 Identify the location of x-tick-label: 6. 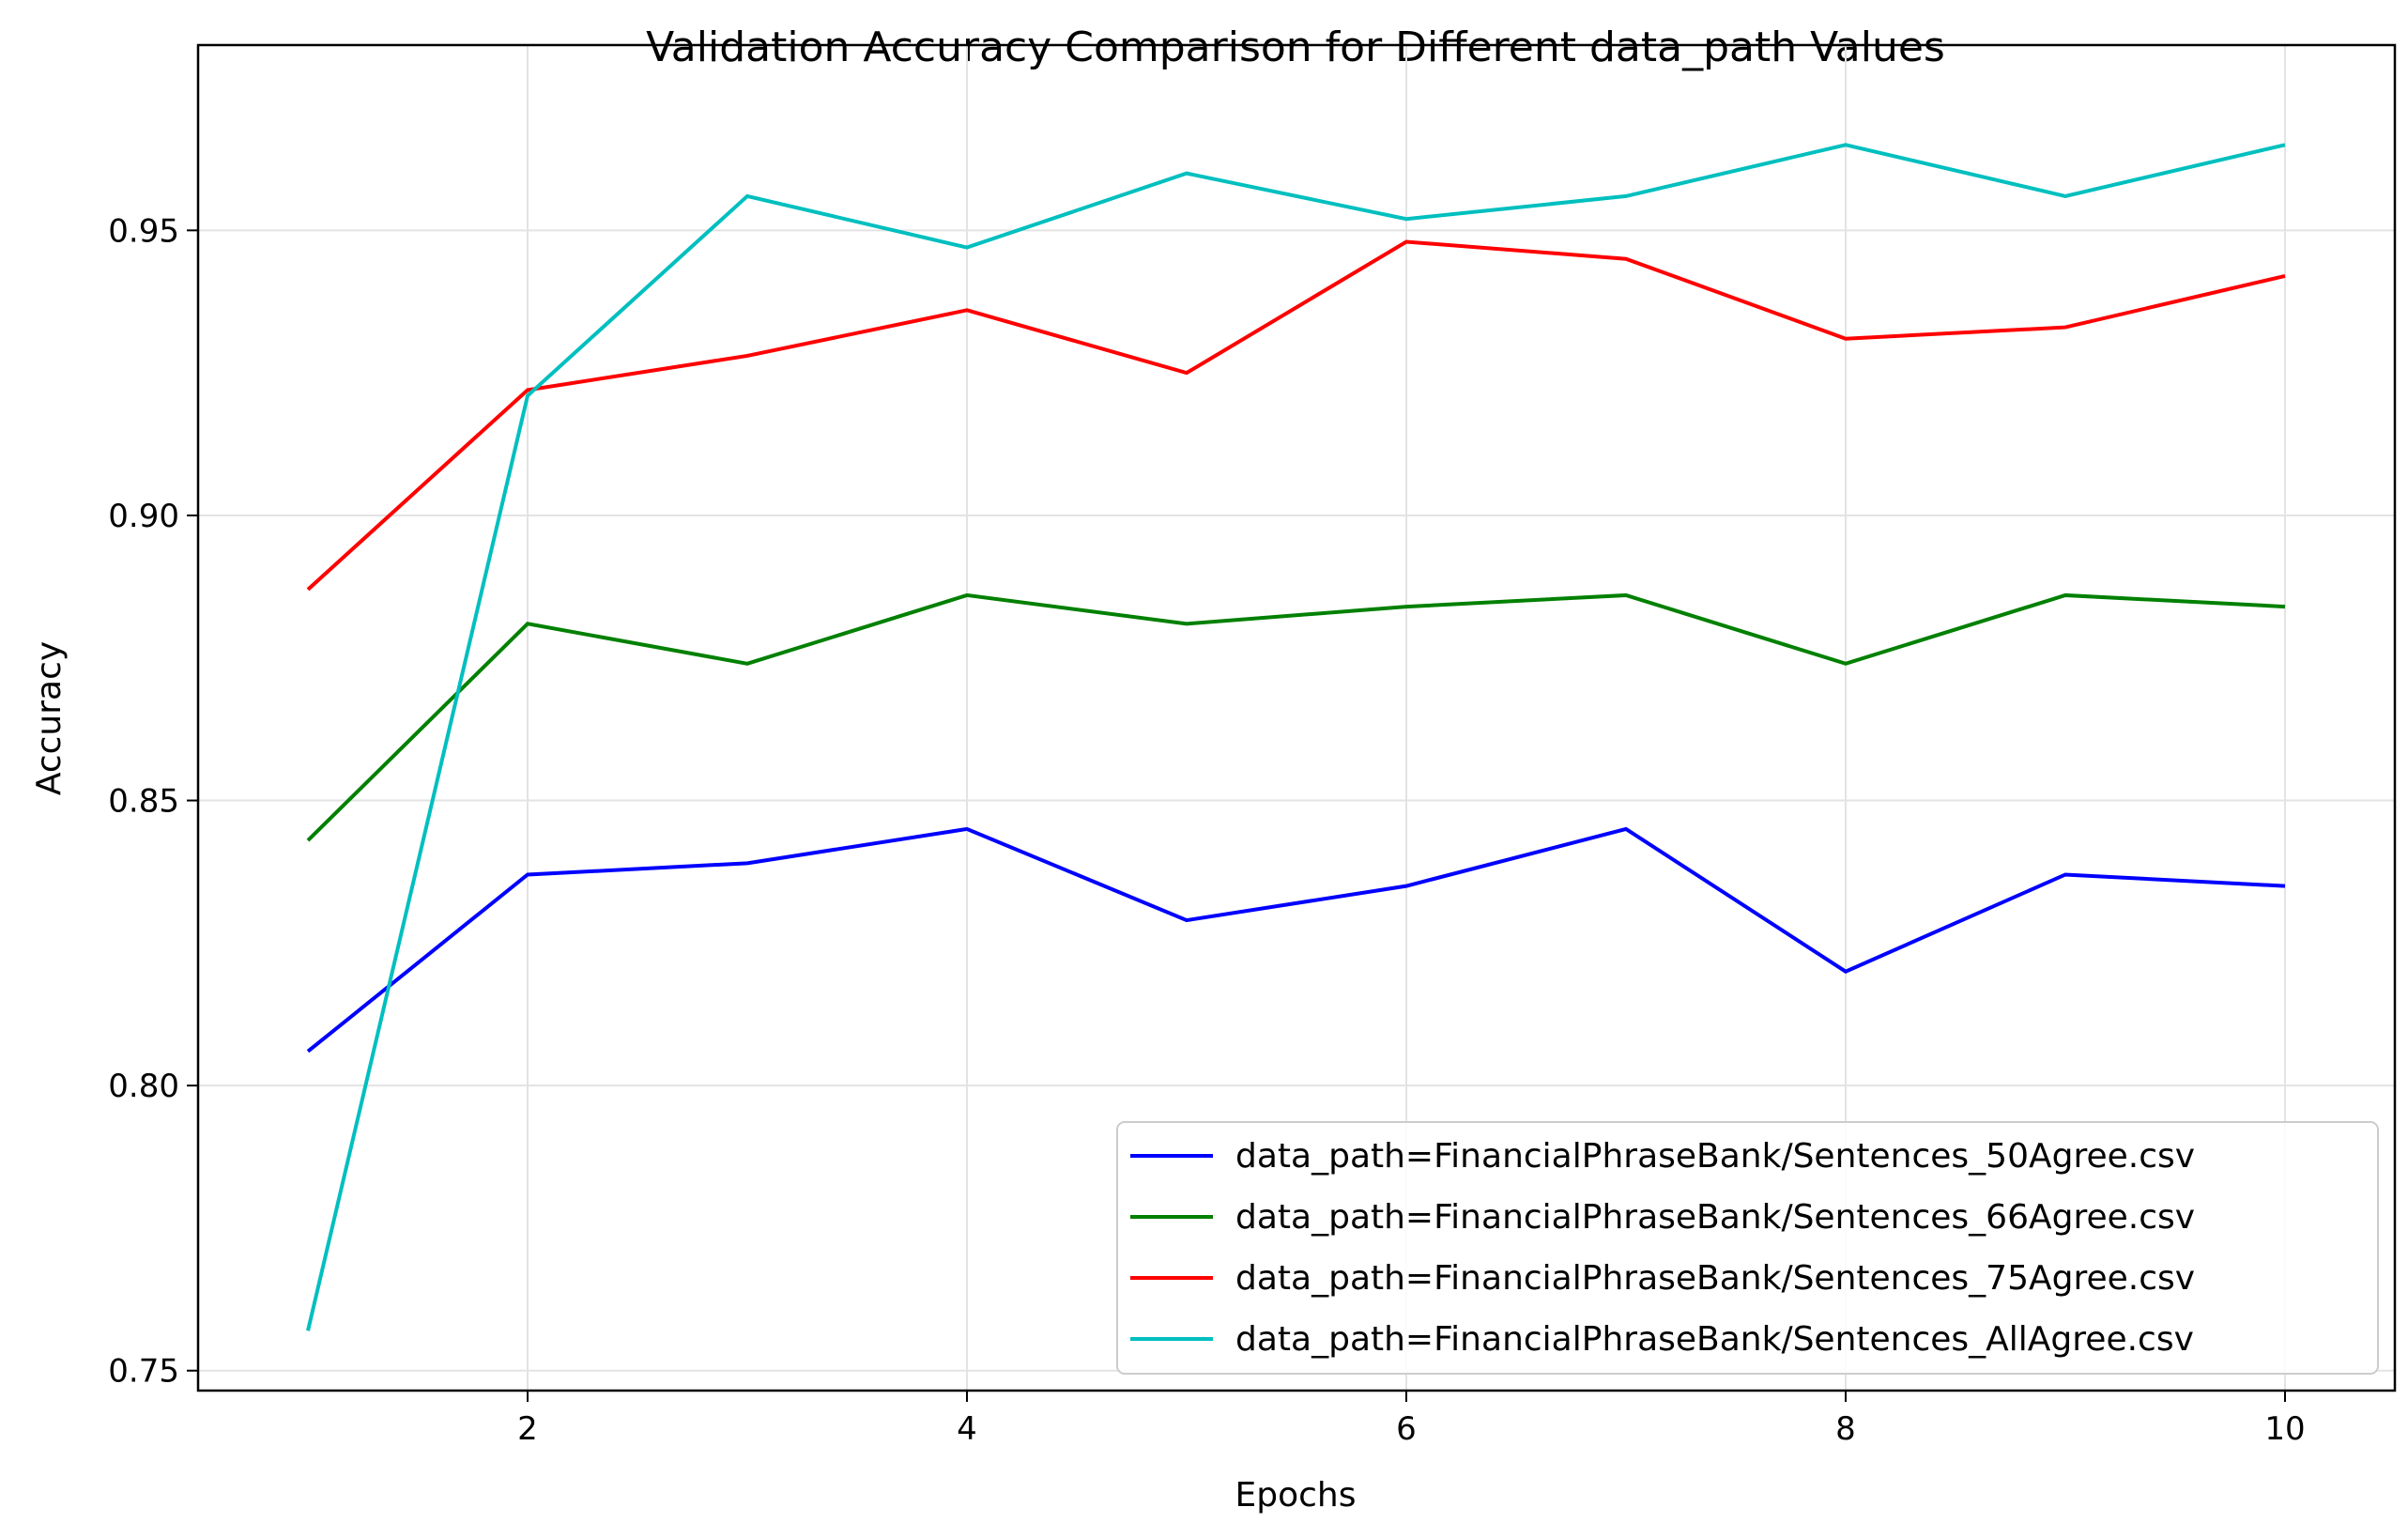
(1406, 1429).